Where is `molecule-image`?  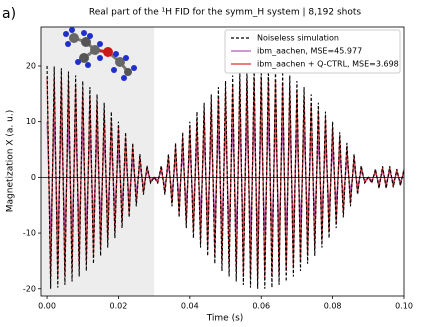 molecule-image is located at coordinates (100, 54).